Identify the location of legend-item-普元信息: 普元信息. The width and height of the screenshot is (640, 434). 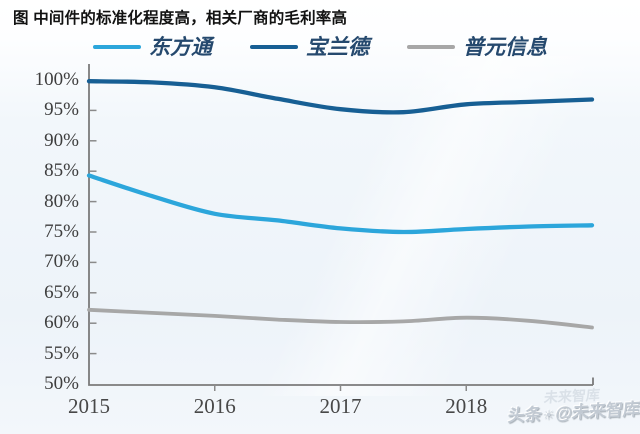
(477, 46).